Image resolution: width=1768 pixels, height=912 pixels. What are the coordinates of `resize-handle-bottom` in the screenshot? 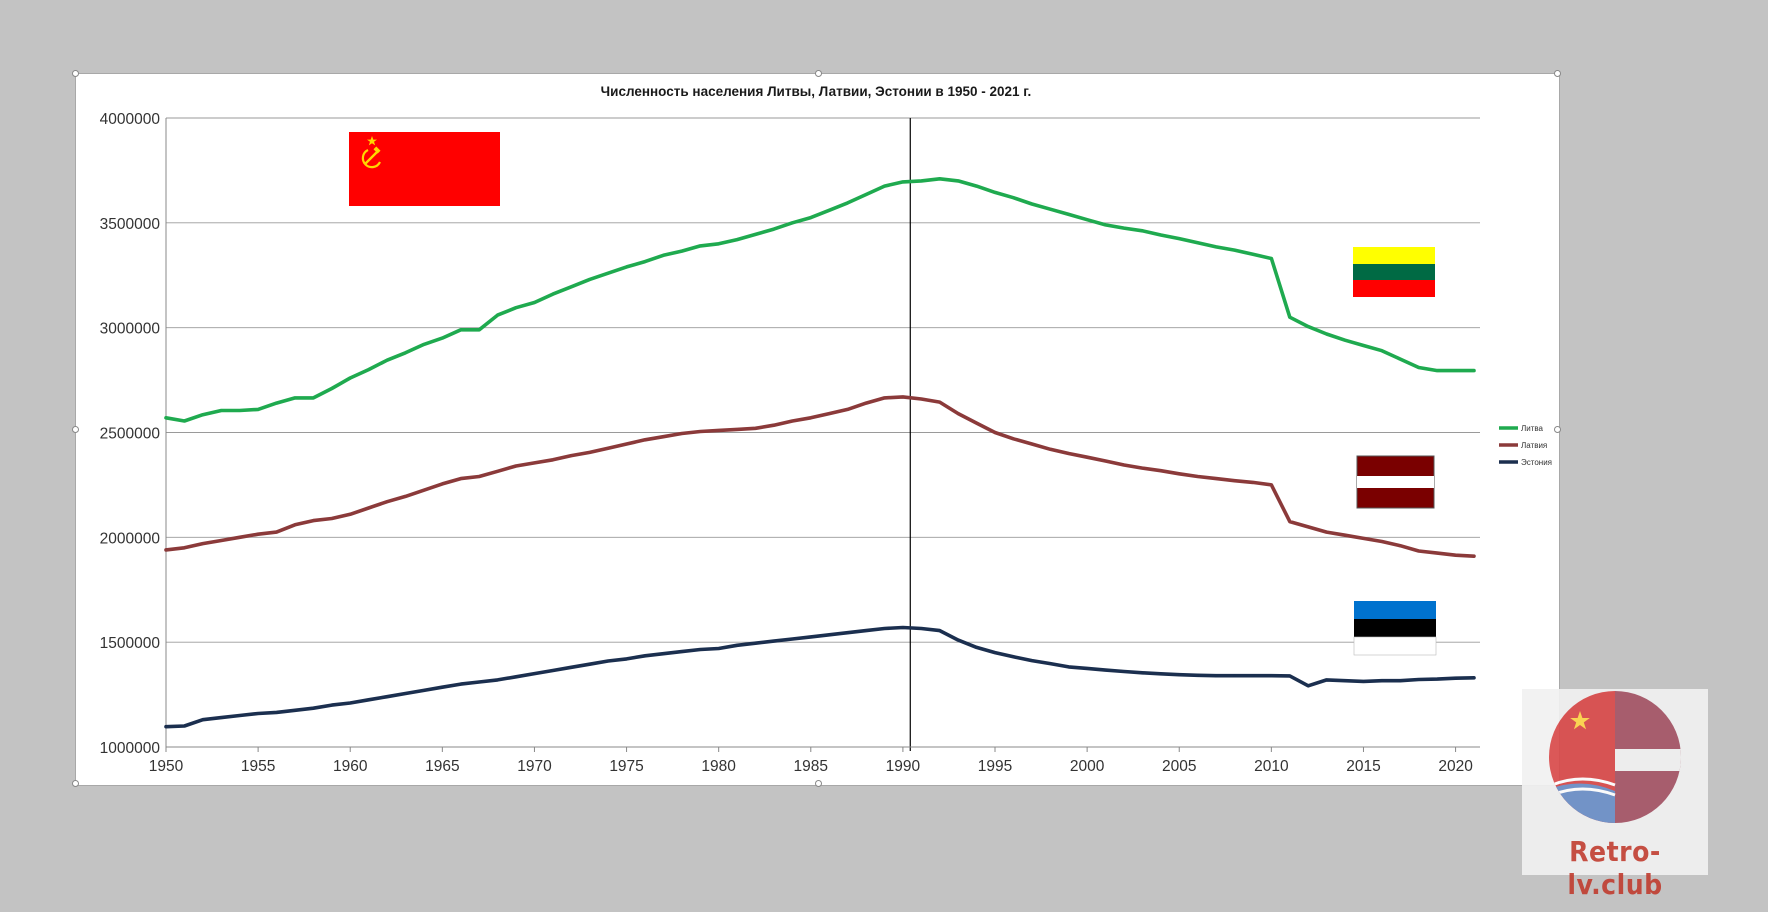 It's located at (818, 783).